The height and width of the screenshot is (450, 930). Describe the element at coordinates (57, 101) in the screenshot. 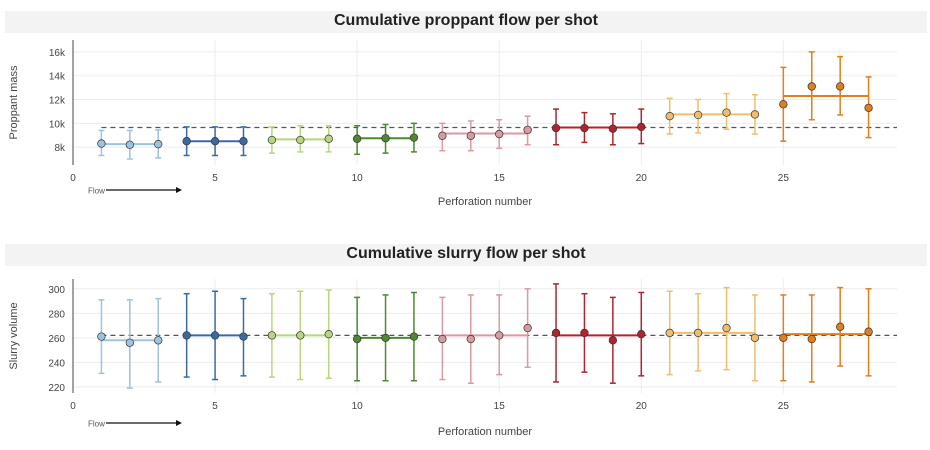

I see `y-tick-label: 12k` at that location.